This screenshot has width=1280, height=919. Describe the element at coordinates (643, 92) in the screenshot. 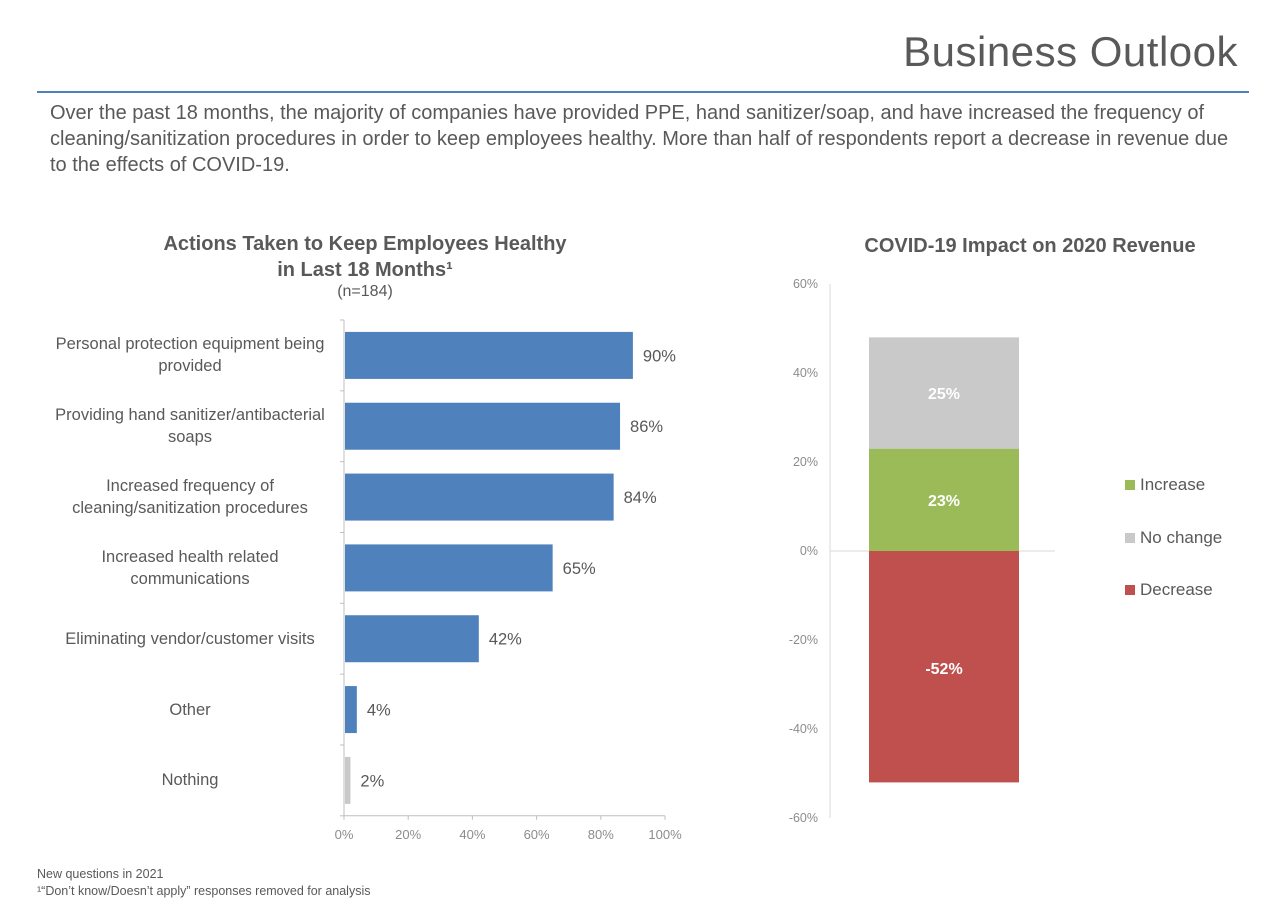

I see `title-divider` at that location.